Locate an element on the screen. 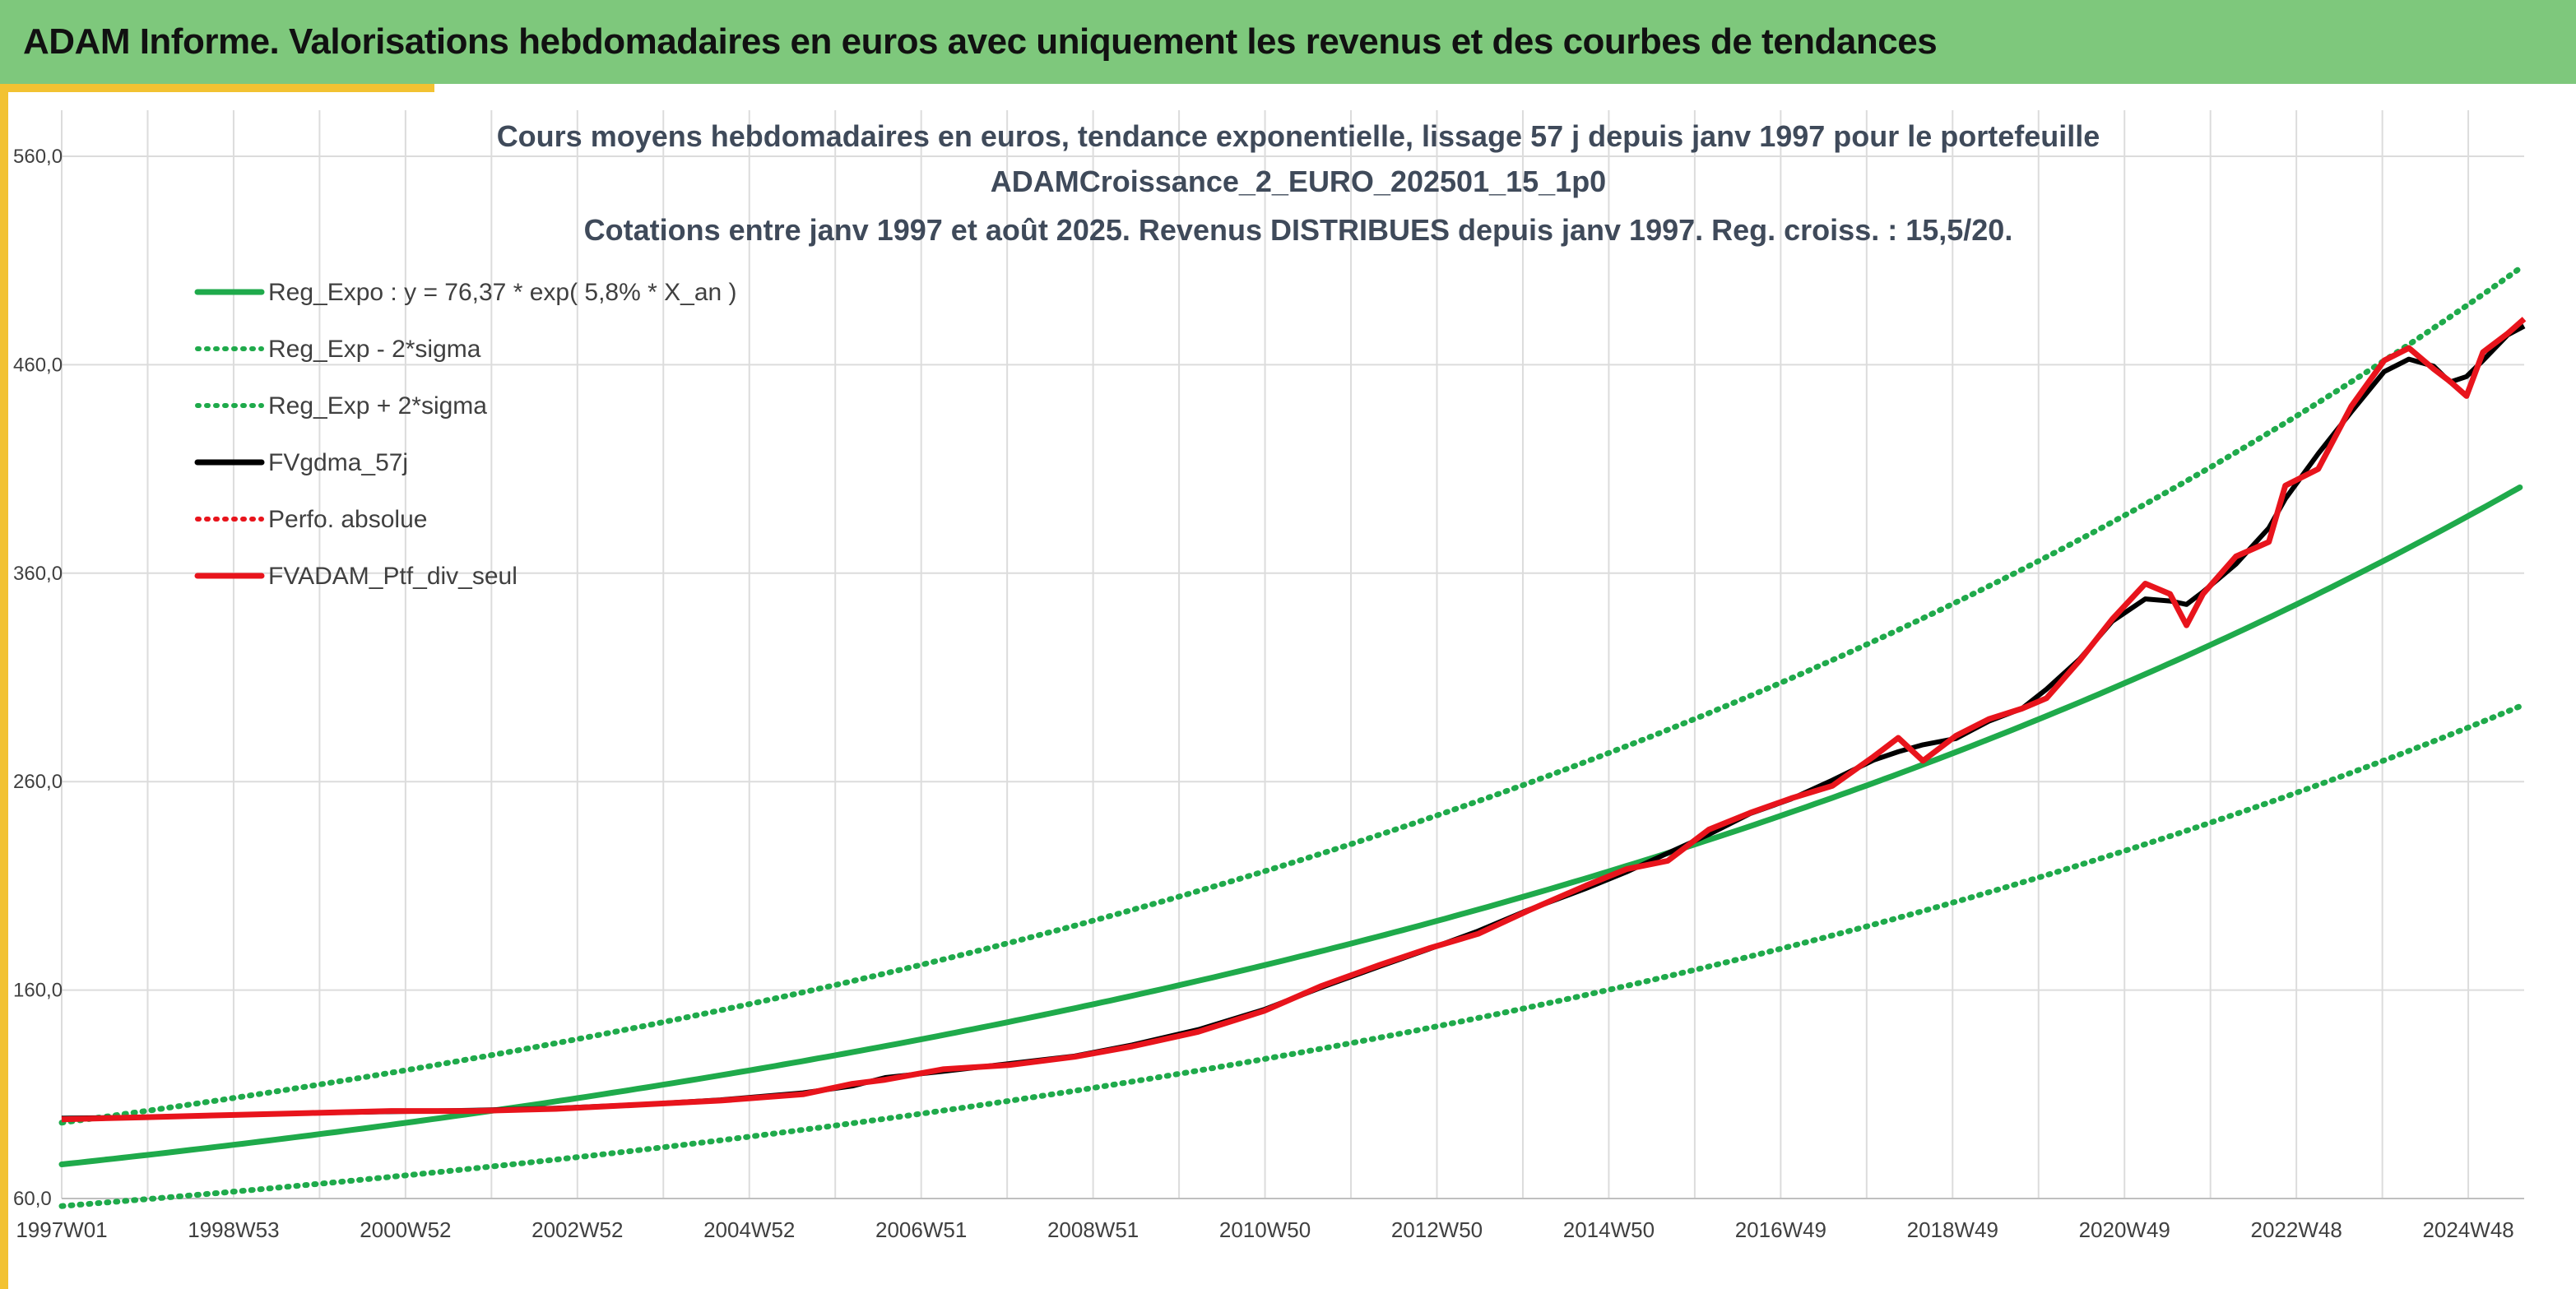 The image size is (2576, 1289). x-tick-label: 2016W49 is located at coordinates (1780, 1229).